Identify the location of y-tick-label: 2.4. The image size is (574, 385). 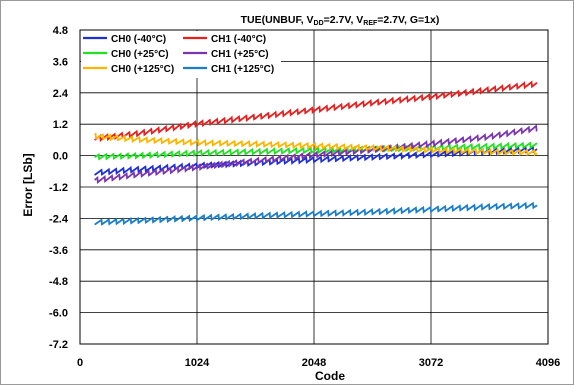
(61, 94).